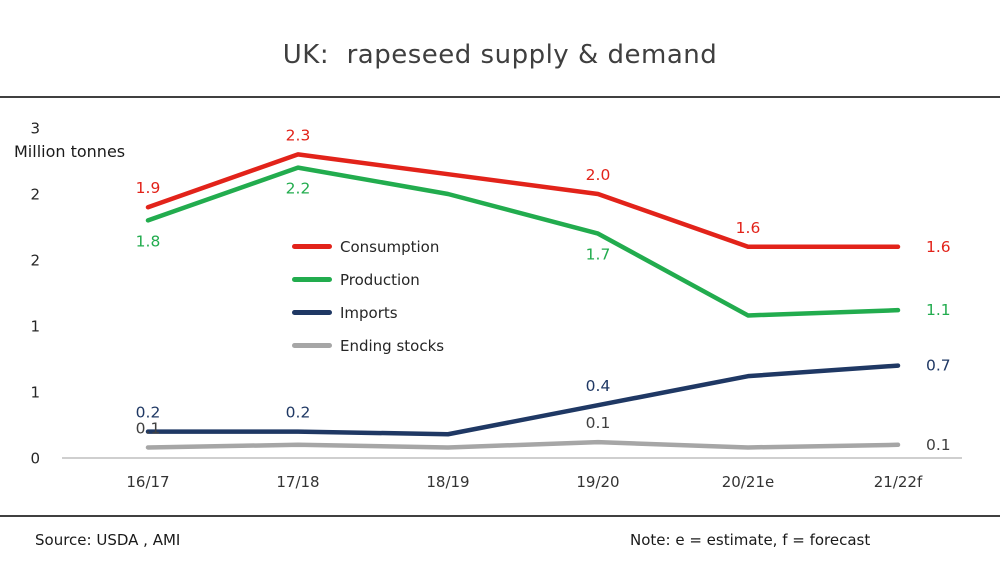 The image size is (1000, 568). Describe the element at coordinates (298, 189) in the screenshot. I see `data-label: 2.2` at that location.